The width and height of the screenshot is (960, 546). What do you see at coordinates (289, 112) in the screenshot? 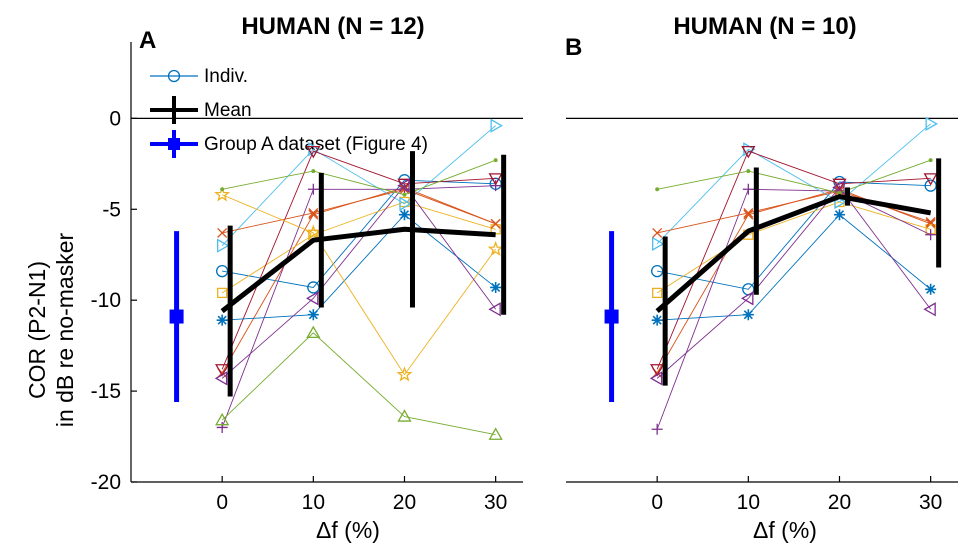
I see `legend: Indiv. Mean Group A dataset (Figure 4)` at bounding box center [289, 112].